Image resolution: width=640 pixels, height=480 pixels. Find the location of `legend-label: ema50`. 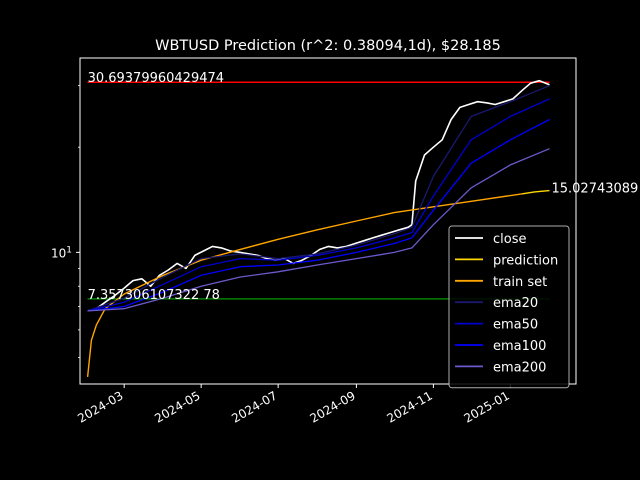

legend-label: ema50 is located at coordinates (515, 325).